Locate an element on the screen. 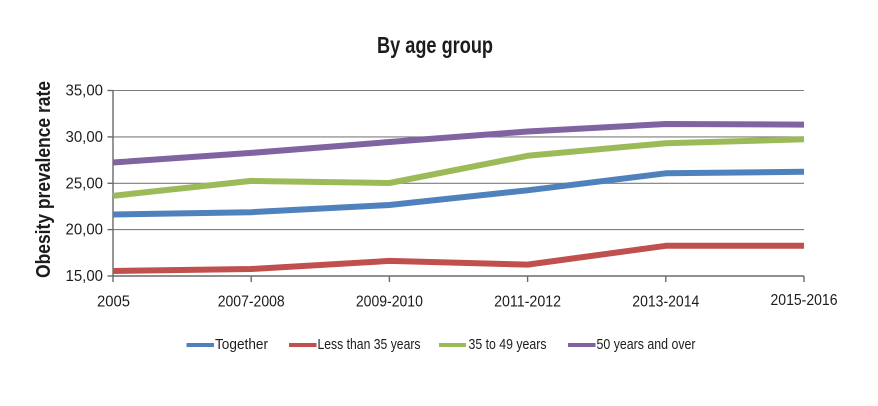 Image resolution: width=878 pixels, height=406 pixels. svg-text: Obesity prevalence rate is located at coordinates (44, 179).